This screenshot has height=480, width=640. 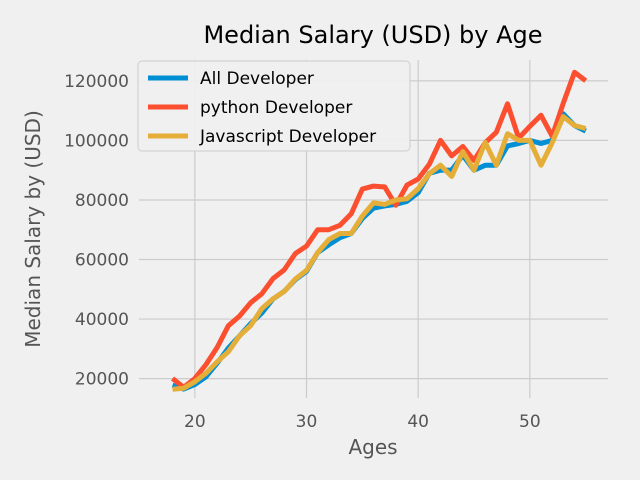 I want to click on y-axis-label: Median Salary by (USD), so click(x=33, y=229).